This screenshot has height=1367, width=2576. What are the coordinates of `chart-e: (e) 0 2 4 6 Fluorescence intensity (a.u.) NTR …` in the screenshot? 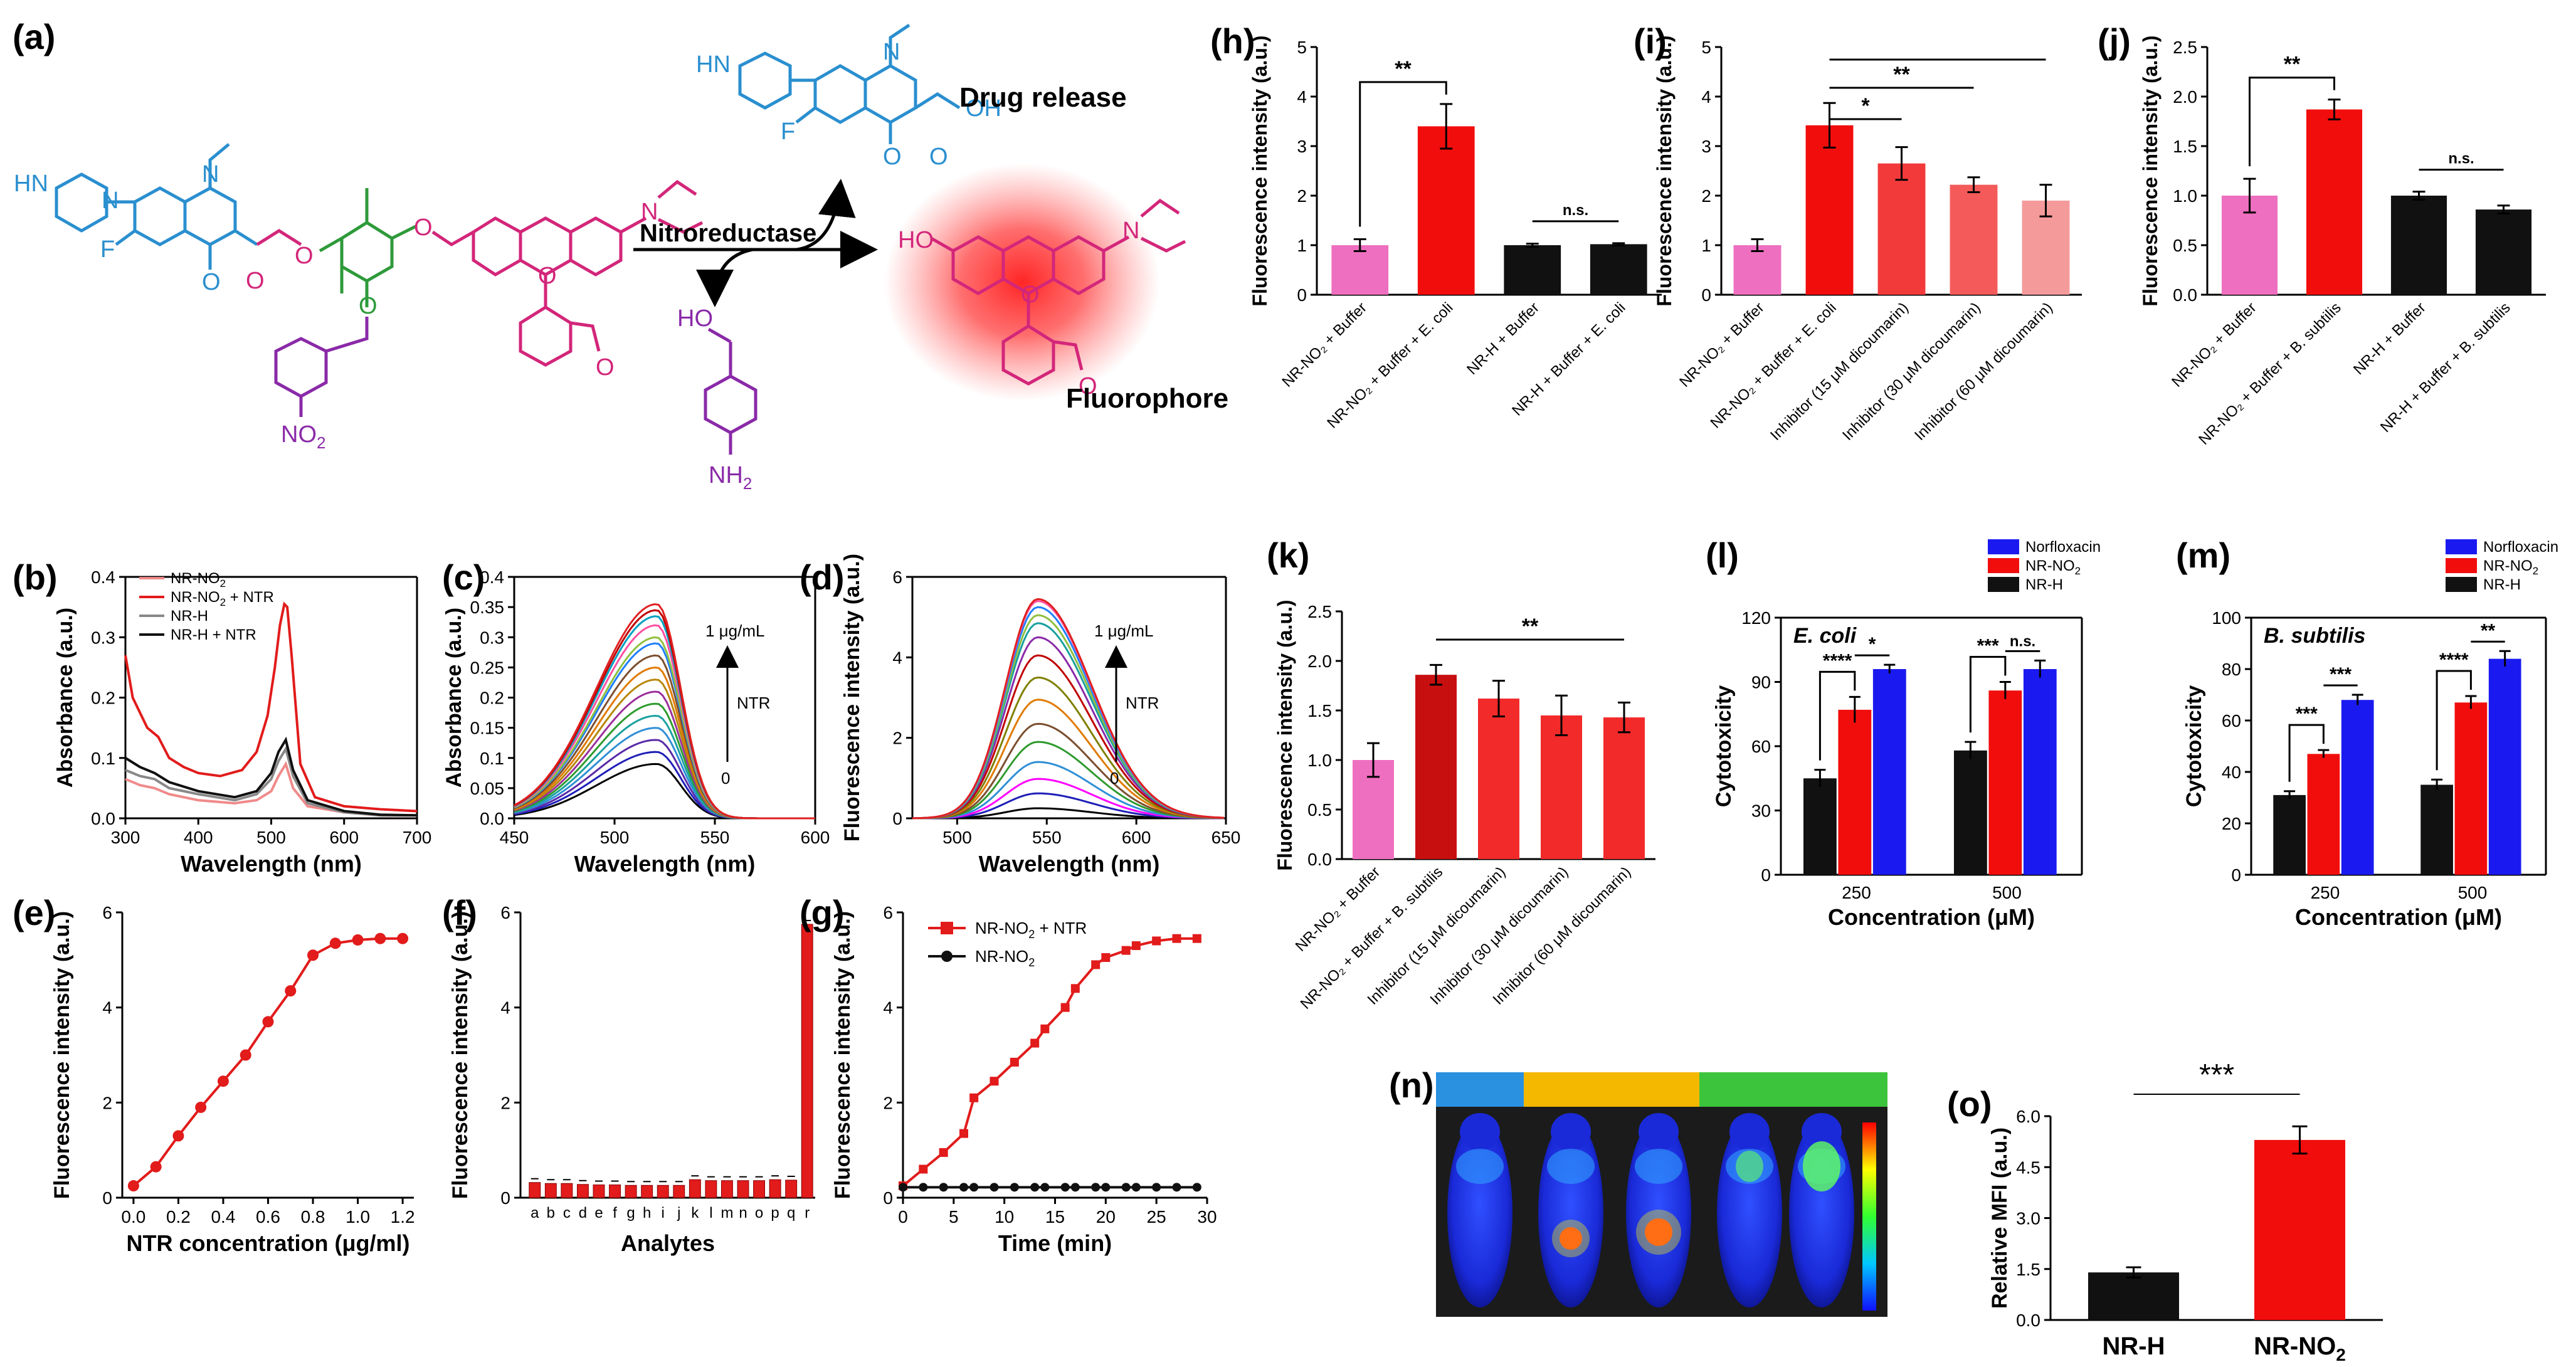 It's located at (214, 1074).